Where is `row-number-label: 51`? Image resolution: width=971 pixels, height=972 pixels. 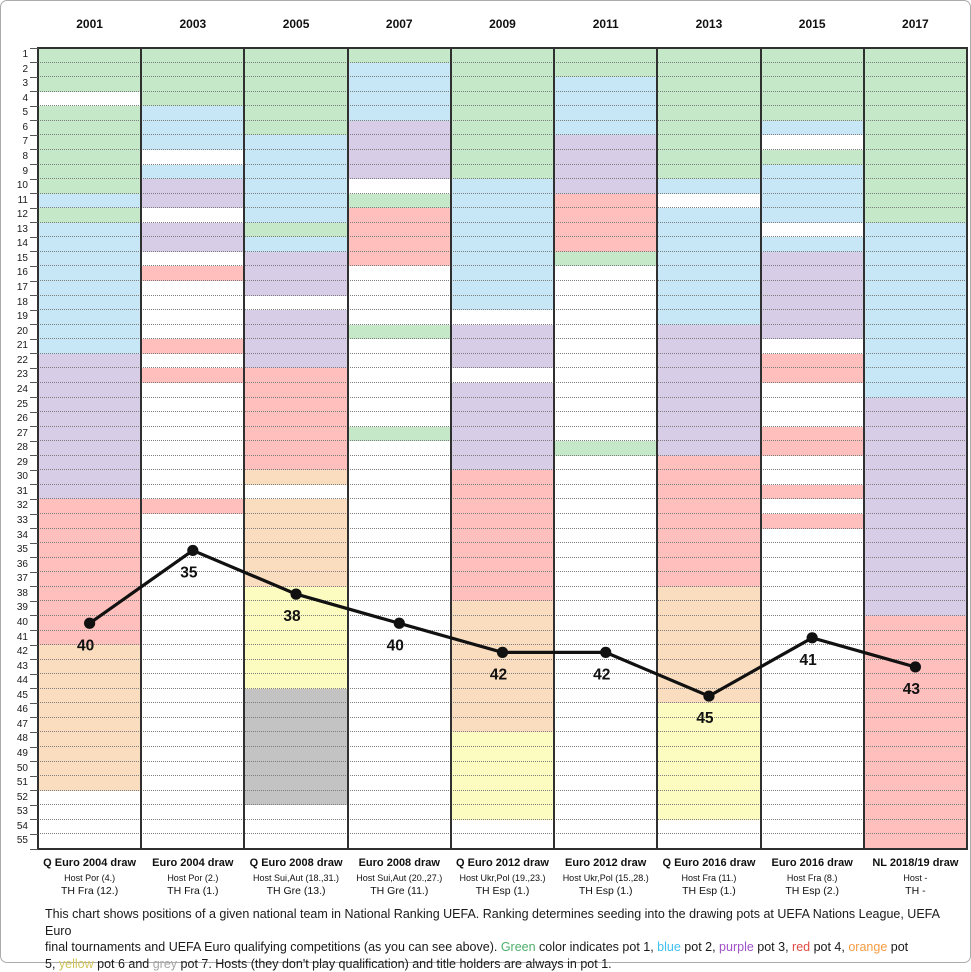 row-number-label: 51 is located at coordinates (22, 783).